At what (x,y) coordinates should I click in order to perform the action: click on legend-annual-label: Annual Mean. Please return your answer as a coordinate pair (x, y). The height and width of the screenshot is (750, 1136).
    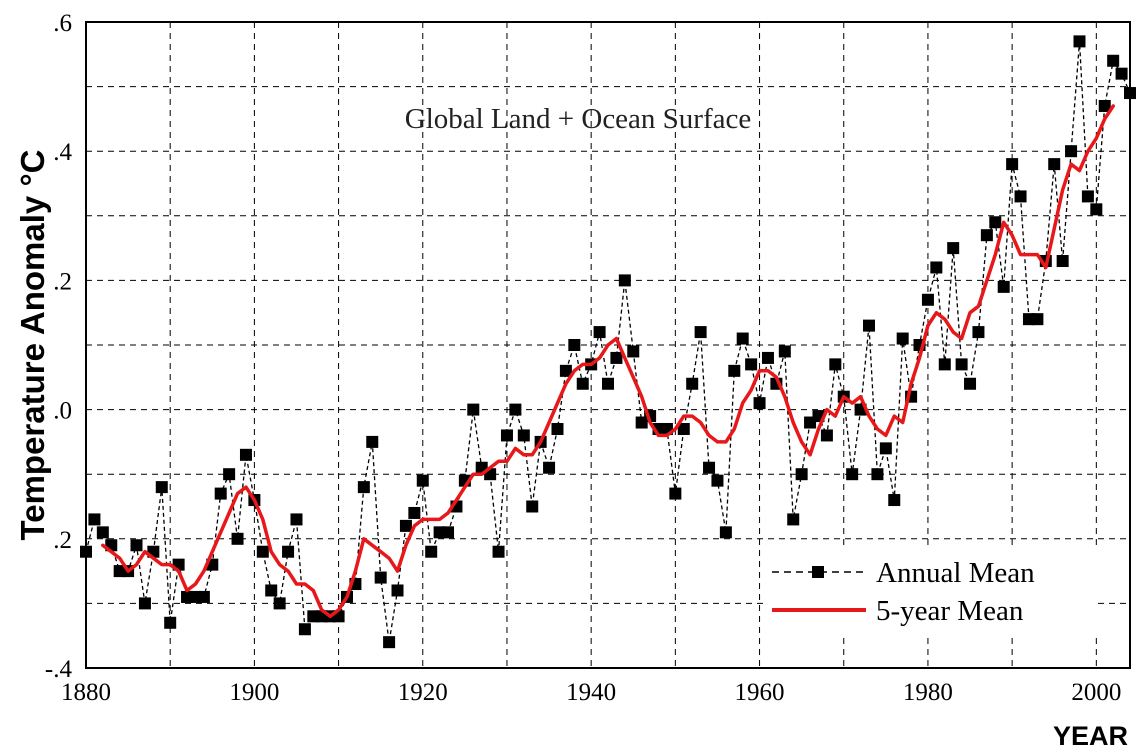
    Looking at the image, I should click on (955, 573).